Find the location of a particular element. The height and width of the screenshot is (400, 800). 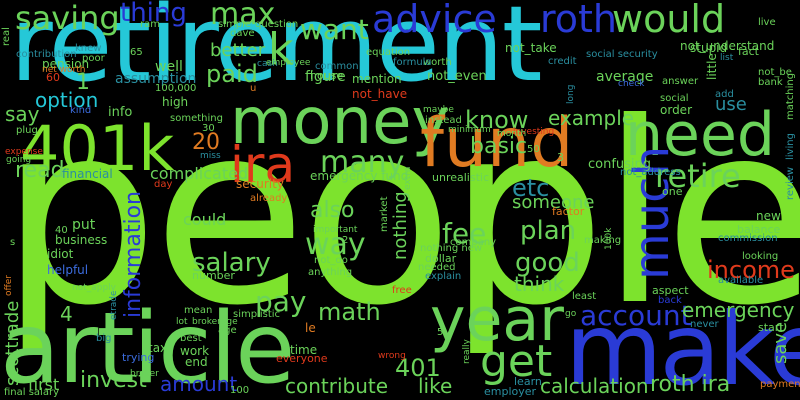

word-offer: offer is located at coordinates (9, 285).